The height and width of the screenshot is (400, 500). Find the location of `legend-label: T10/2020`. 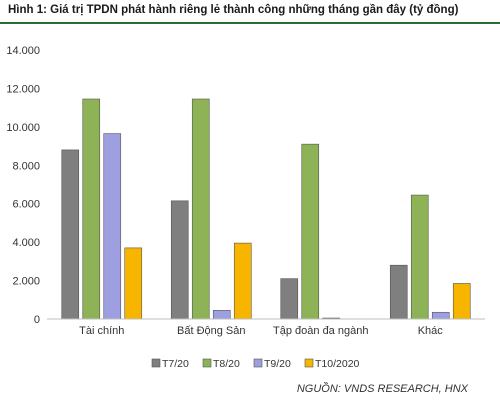

legend-label: T10/2020 is located at coordinates (337, 364).